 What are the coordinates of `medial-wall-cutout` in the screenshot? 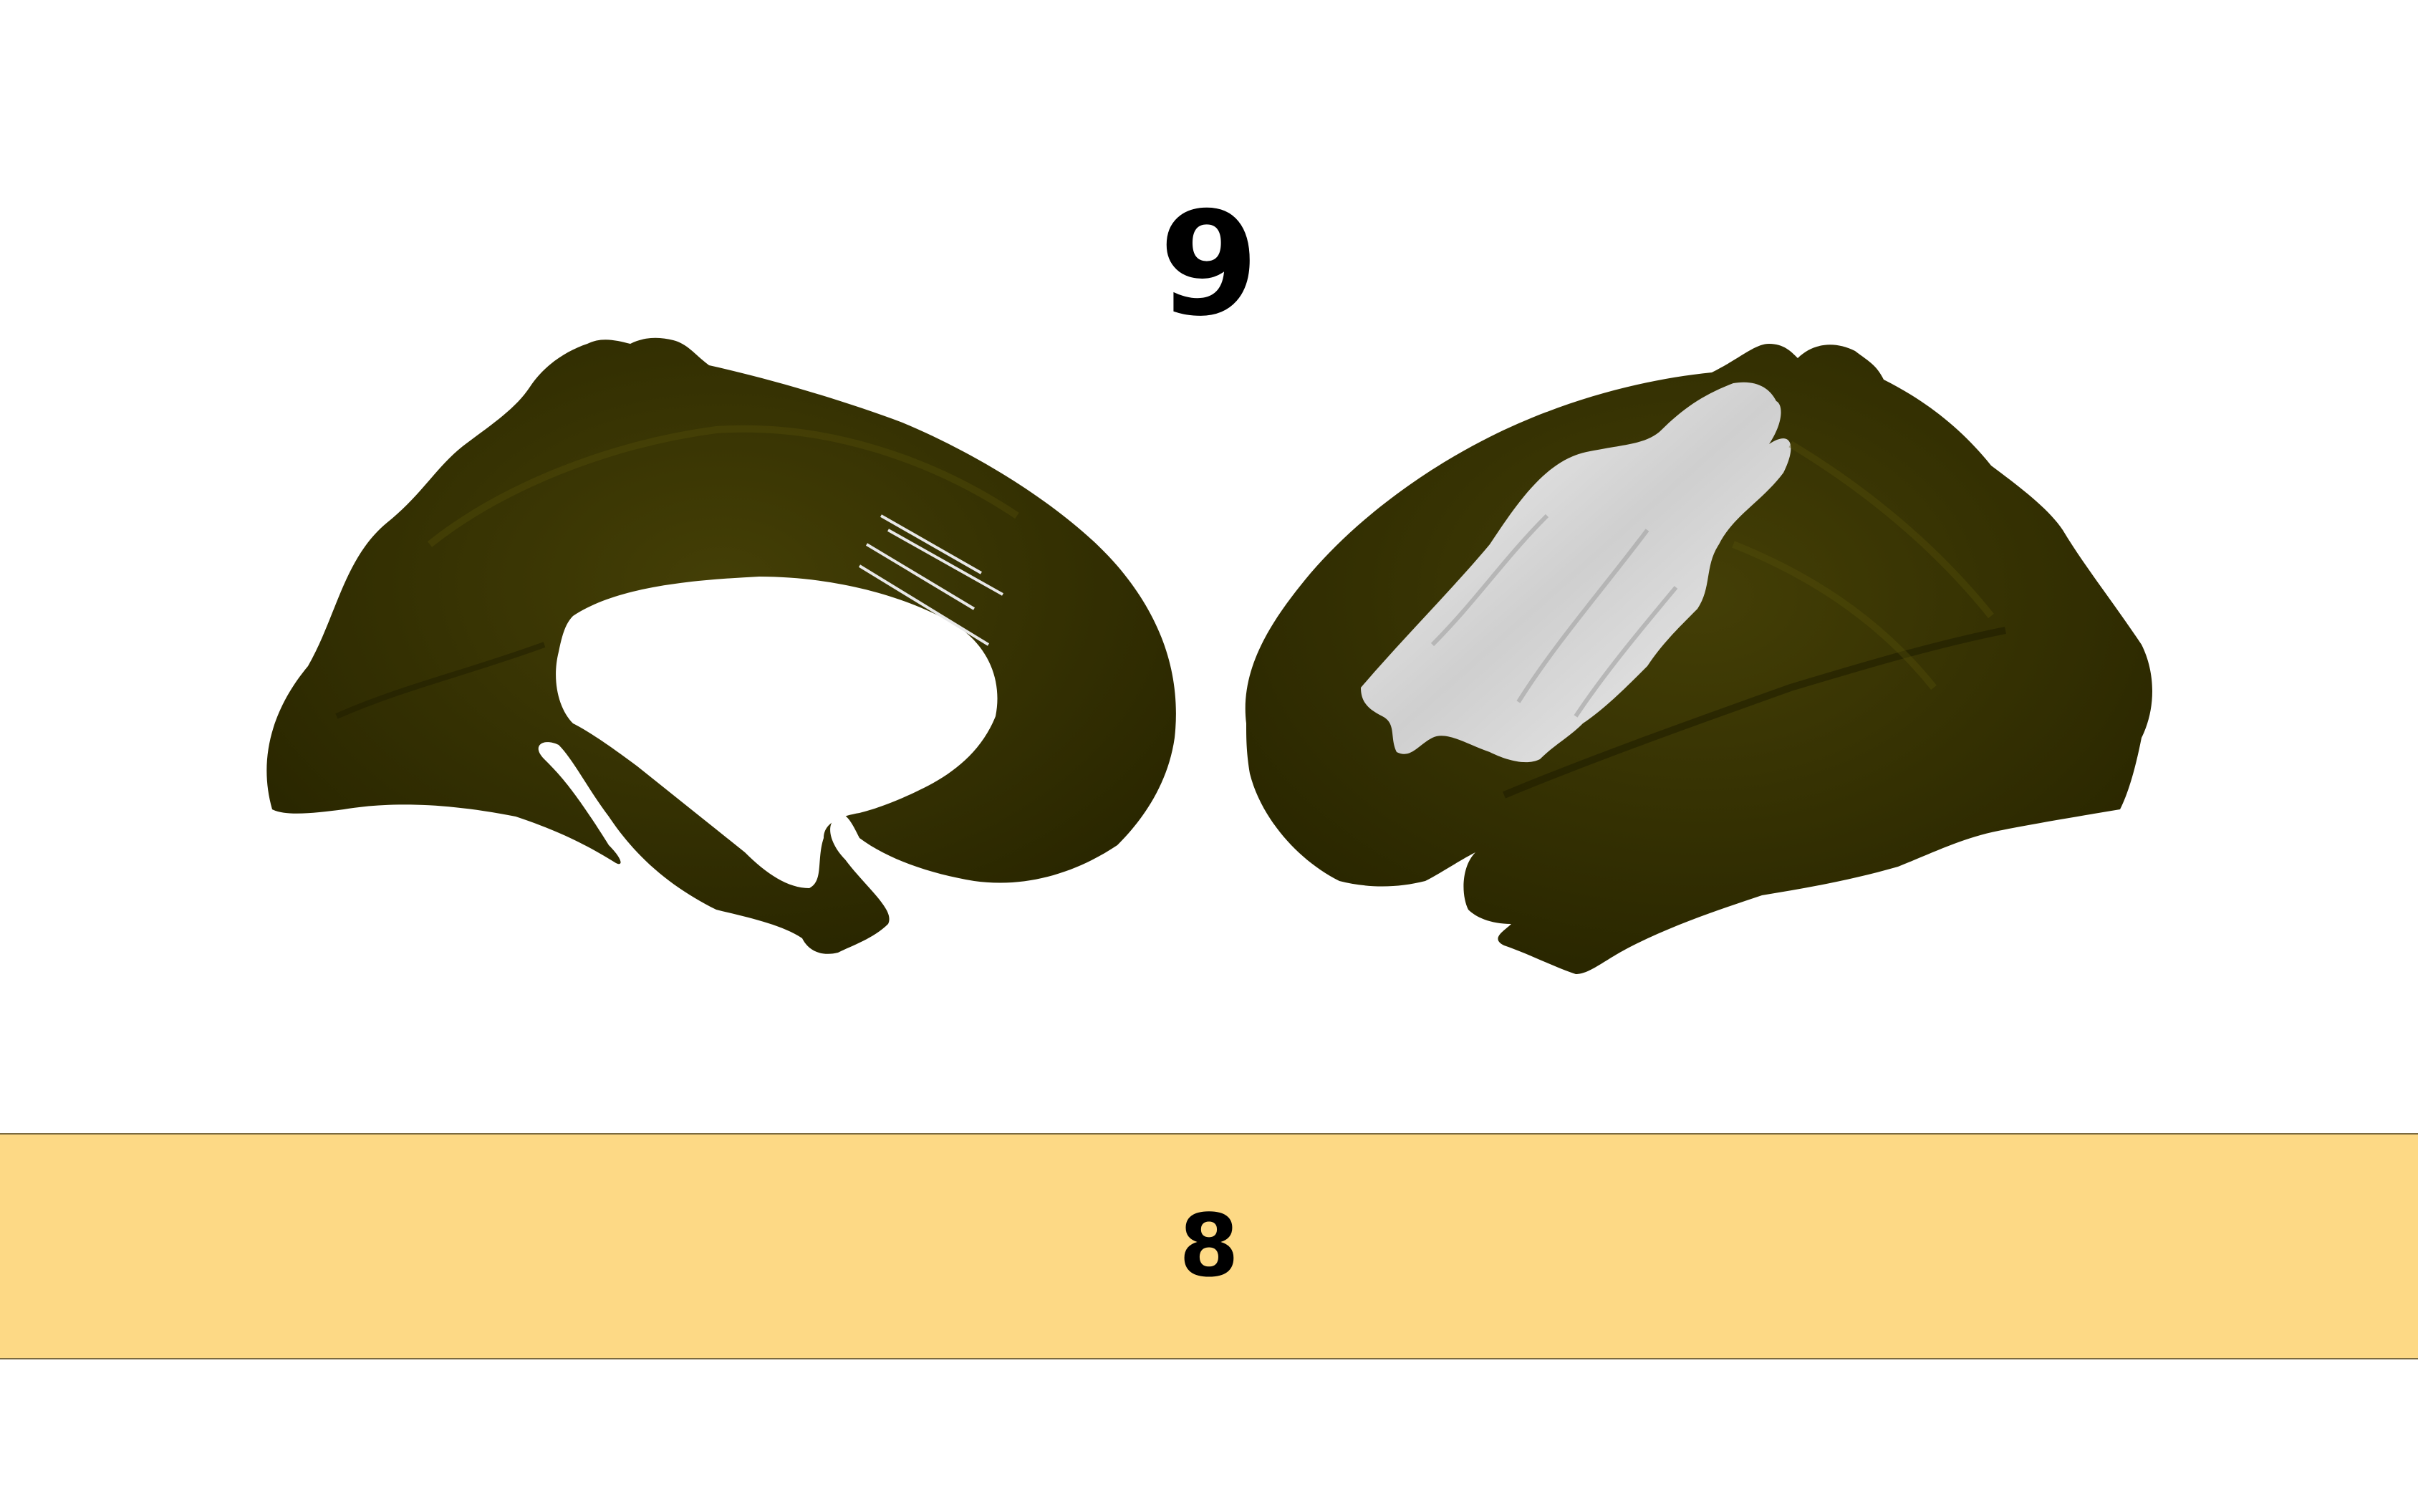 It's located at (777, 732).